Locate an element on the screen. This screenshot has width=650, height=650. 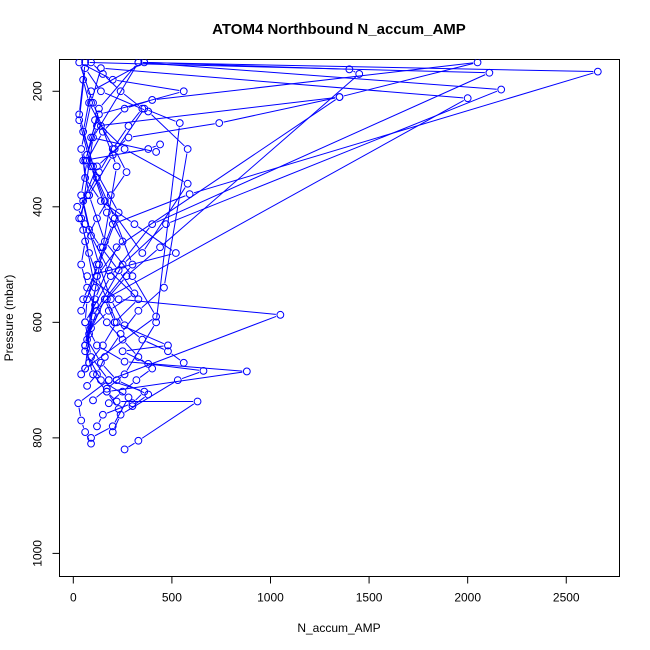
y-tick-label: 200 is located at coordinates (38, 91).